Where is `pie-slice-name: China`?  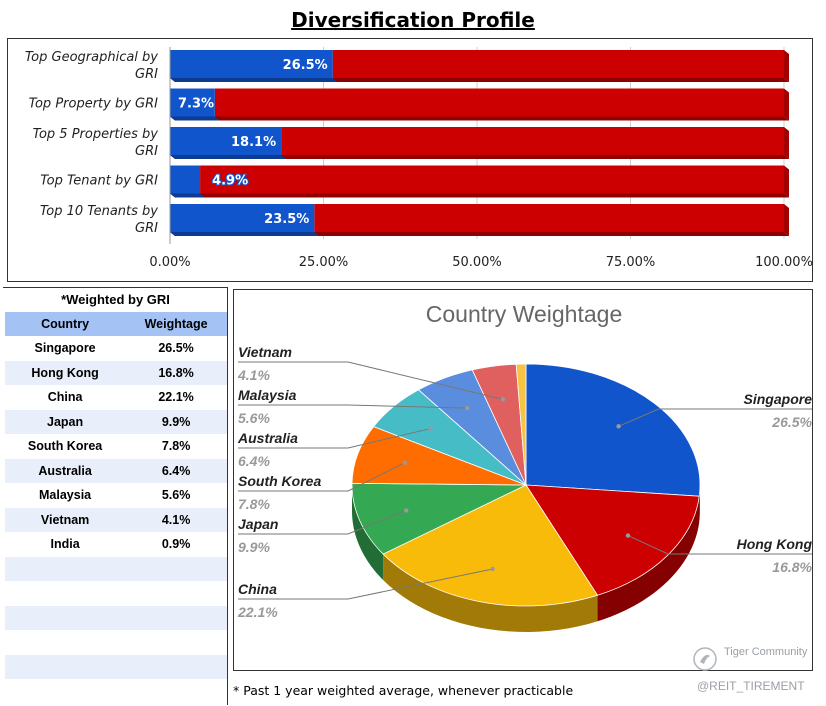
pie-slice-name: China is located at coordinates (257, 589).